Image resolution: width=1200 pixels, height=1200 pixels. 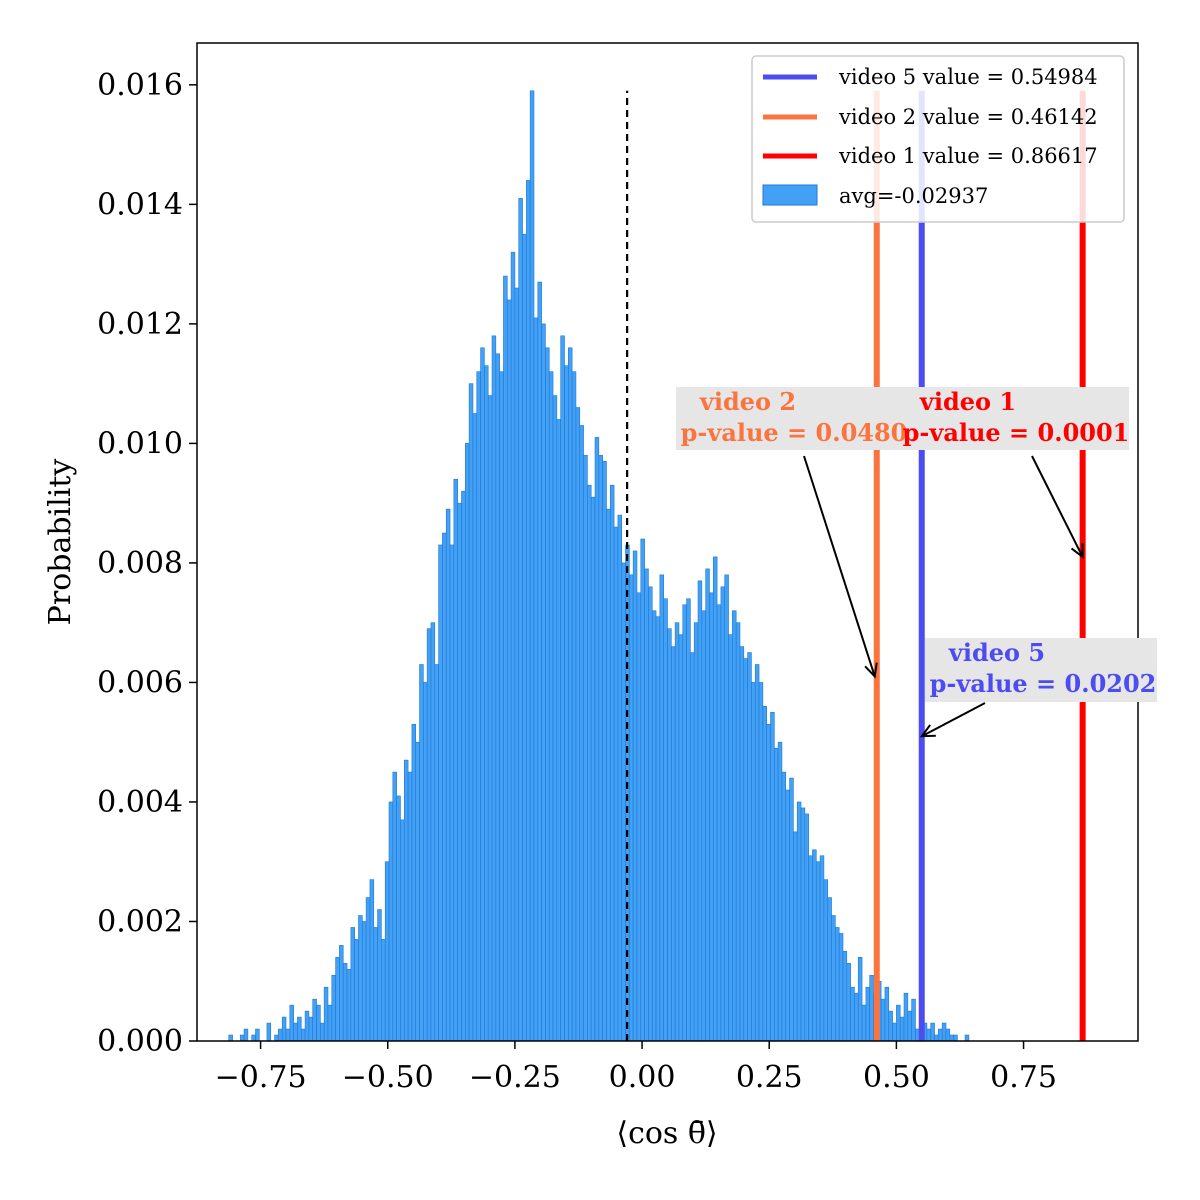 I want to click on x-axis-ticks: −0.75 −0.50 −0.25 0.00 0.25 0.50 0.75, so click(x=636, y=1068).